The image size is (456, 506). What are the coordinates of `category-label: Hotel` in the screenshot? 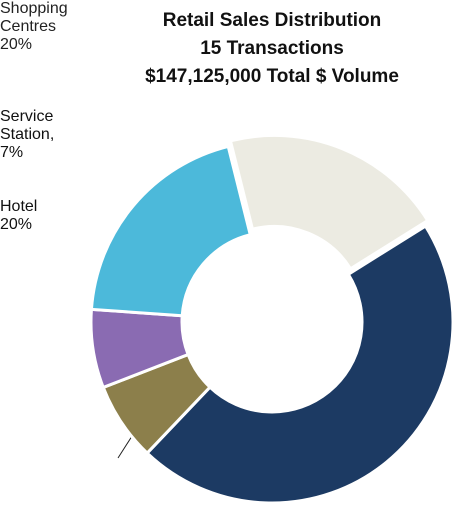 It's located at (19, 206).